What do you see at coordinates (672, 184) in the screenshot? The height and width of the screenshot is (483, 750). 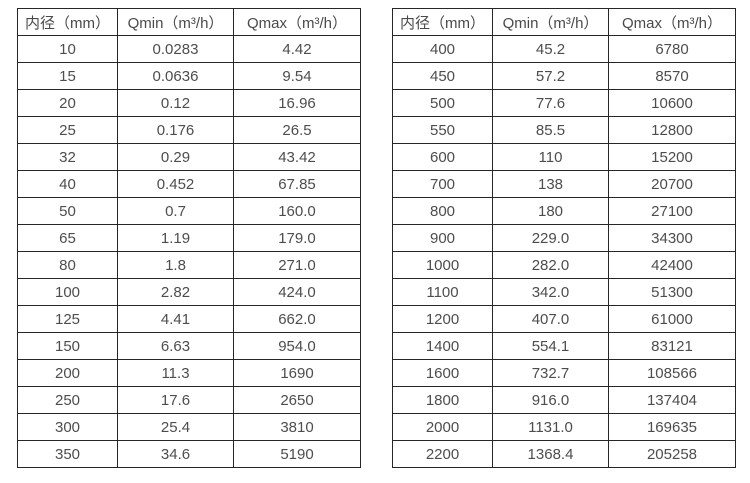 I see `qmax-cell: 20700` at bounding box center [672, 184].